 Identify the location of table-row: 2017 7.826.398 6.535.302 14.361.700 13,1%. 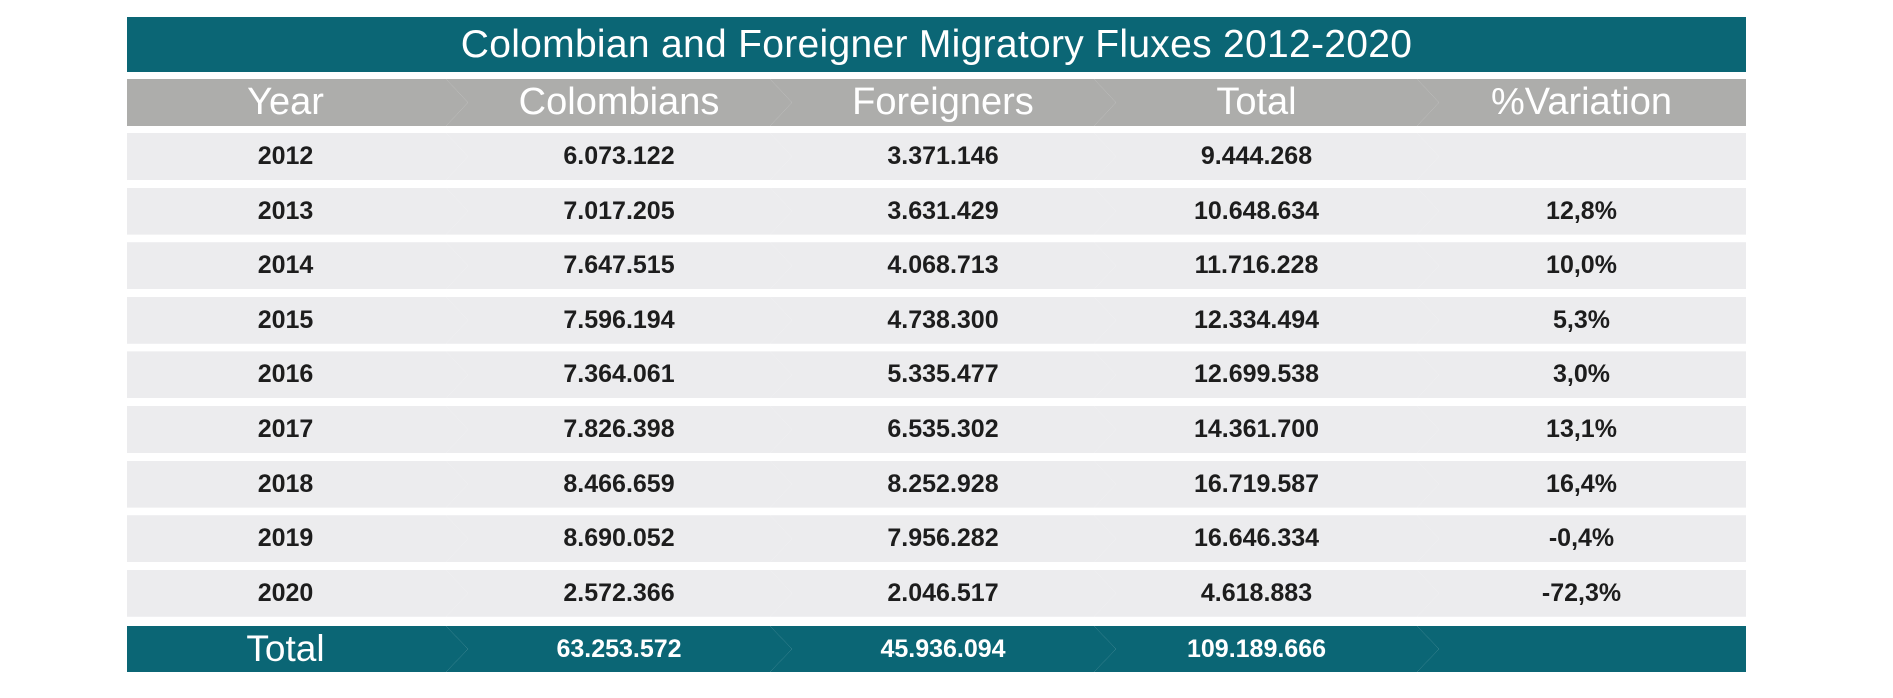
(936, 429).